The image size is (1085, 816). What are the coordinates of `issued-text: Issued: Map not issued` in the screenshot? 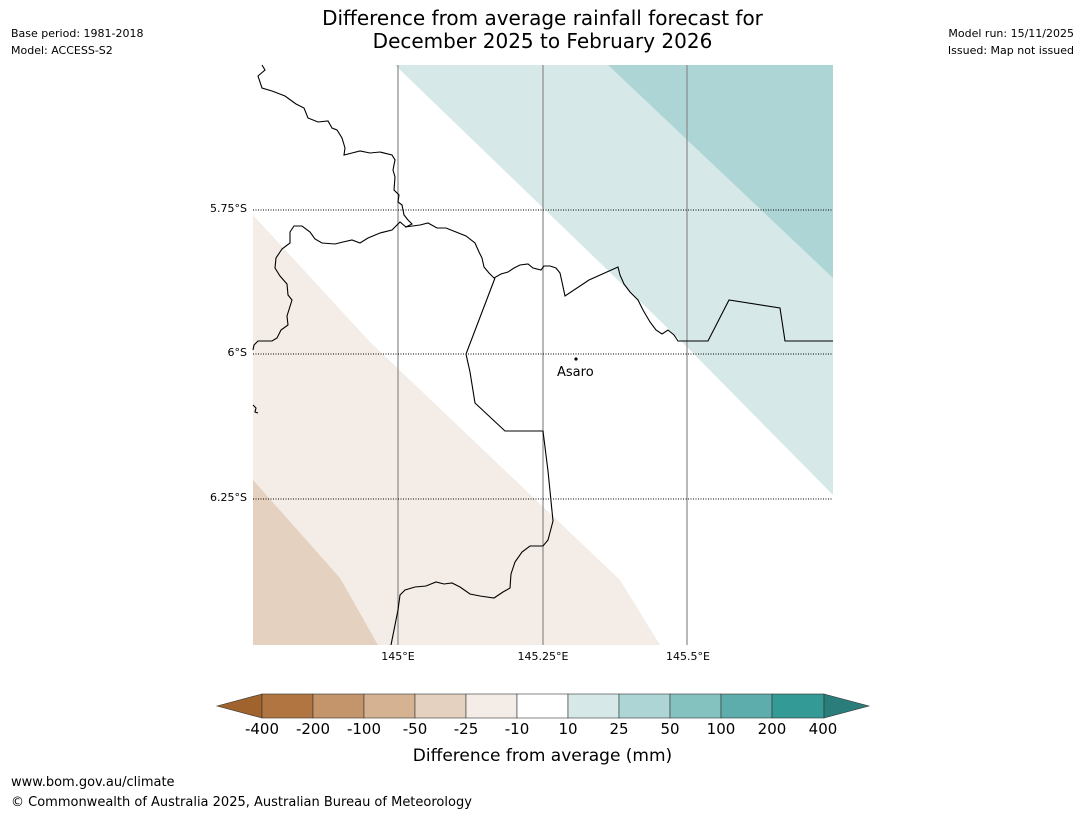 It's located at (1010, 50).